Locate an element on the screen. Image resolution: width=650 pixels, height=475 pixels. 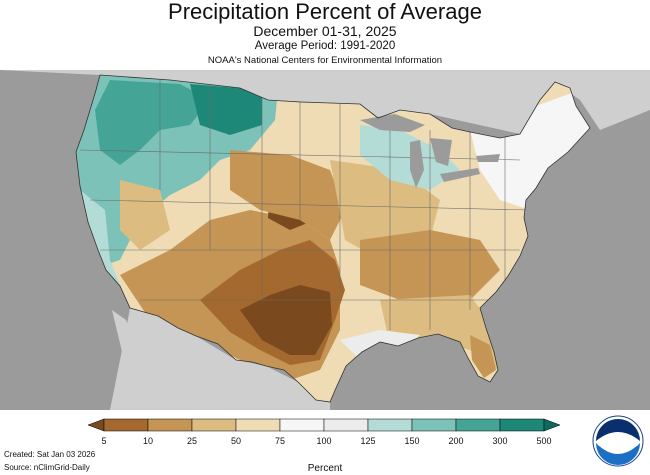
lake-superior is located at coordinates (392, 123).